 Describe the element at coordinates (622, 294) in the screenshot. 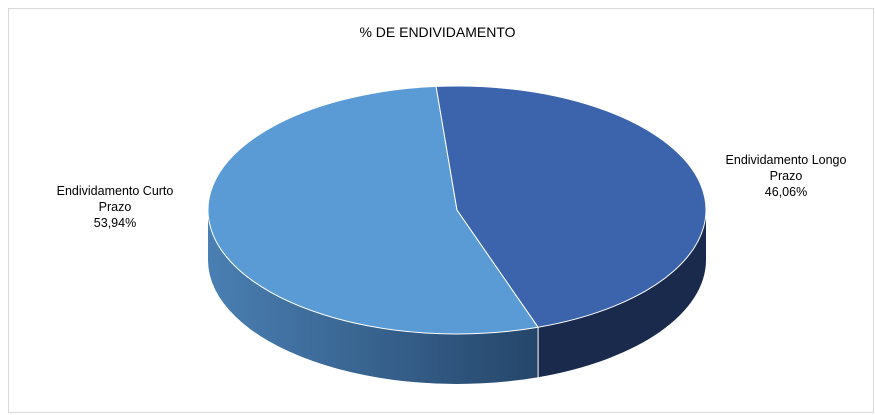

I see `pie-side-longo` at that location.